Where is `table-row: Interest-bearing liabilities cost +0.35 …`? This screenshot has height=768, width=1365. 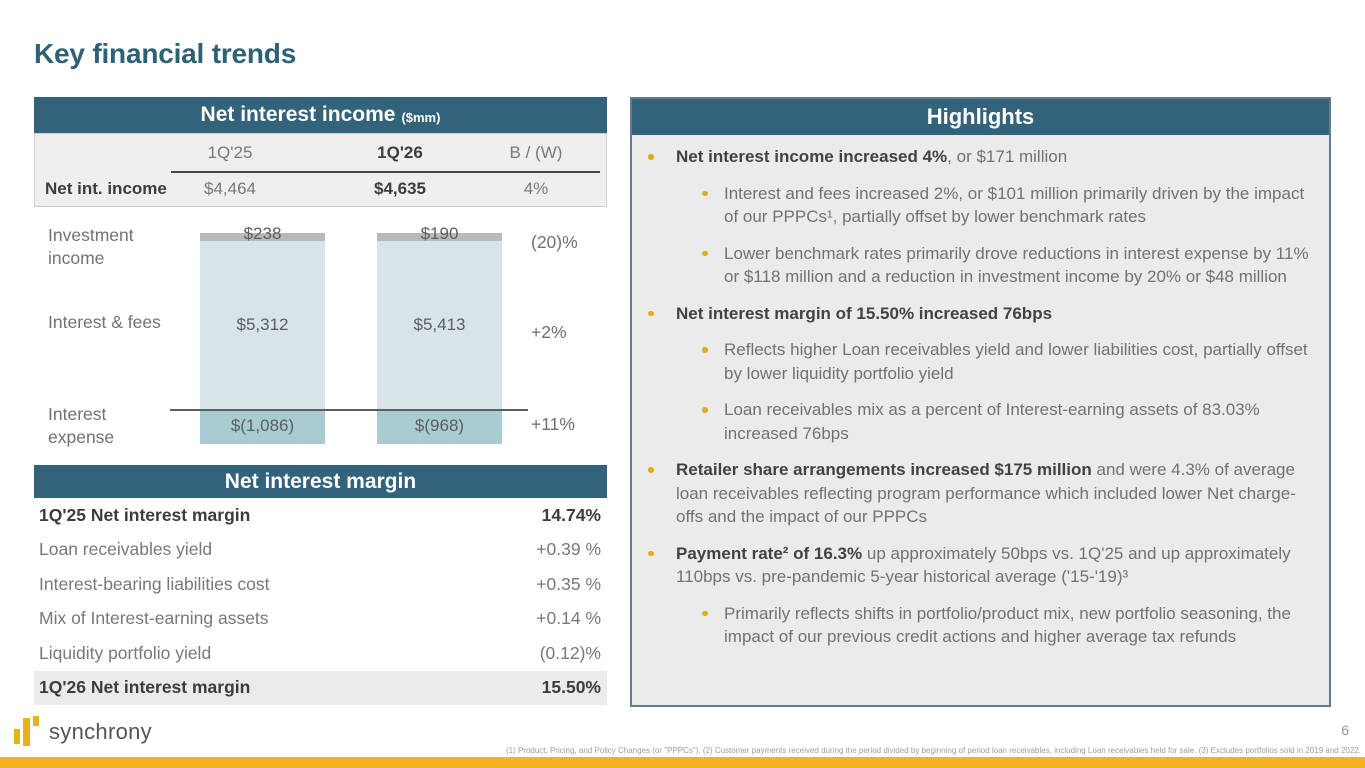 table-row: Interest-bearing liabilities cost +0.35 … is located at coordinates (320, 584).